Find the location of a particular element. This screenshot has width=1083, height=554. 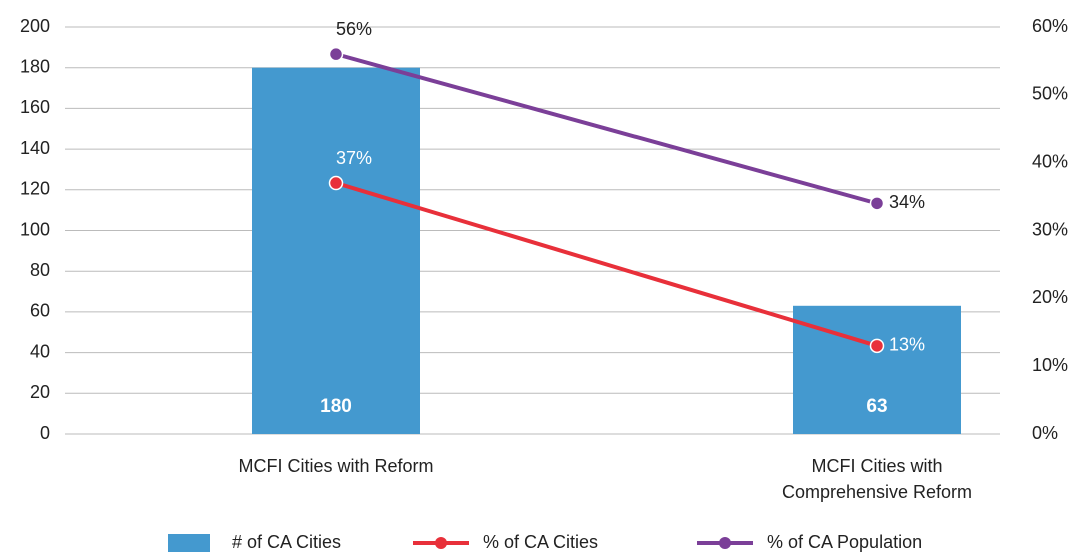

y-tick-label: 20 is located at coordinates (40, 392).